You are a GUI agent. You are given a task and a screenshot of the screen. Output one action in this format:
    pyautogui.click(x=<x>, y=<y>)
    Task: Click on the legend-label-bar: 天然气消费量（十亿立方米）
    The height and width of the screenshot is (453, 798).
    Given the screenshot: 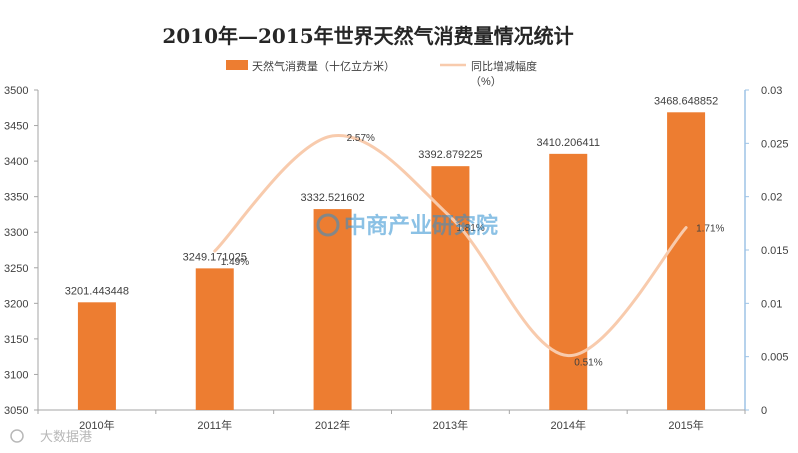 What is the action you would take?
    pyautogui.click(x=323, y=66)
    